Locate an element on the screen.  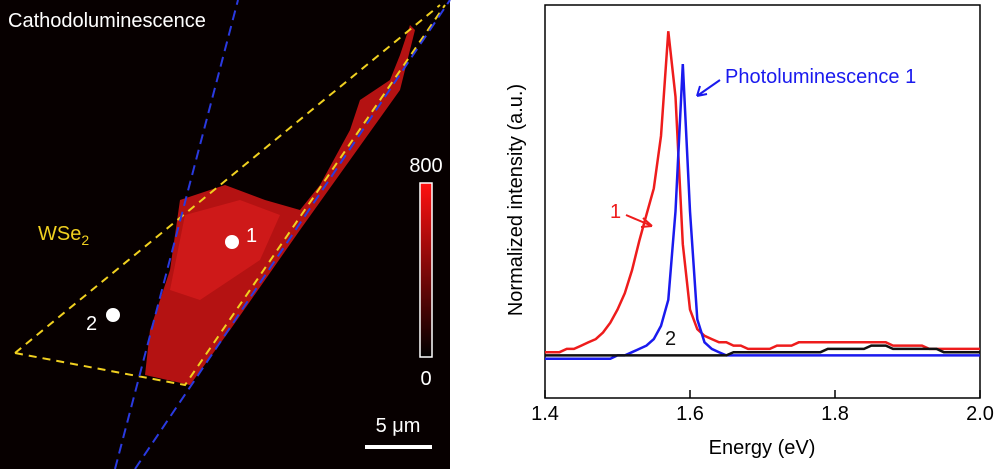
colorbar-min: 0 is located at coordinates (425, 379).